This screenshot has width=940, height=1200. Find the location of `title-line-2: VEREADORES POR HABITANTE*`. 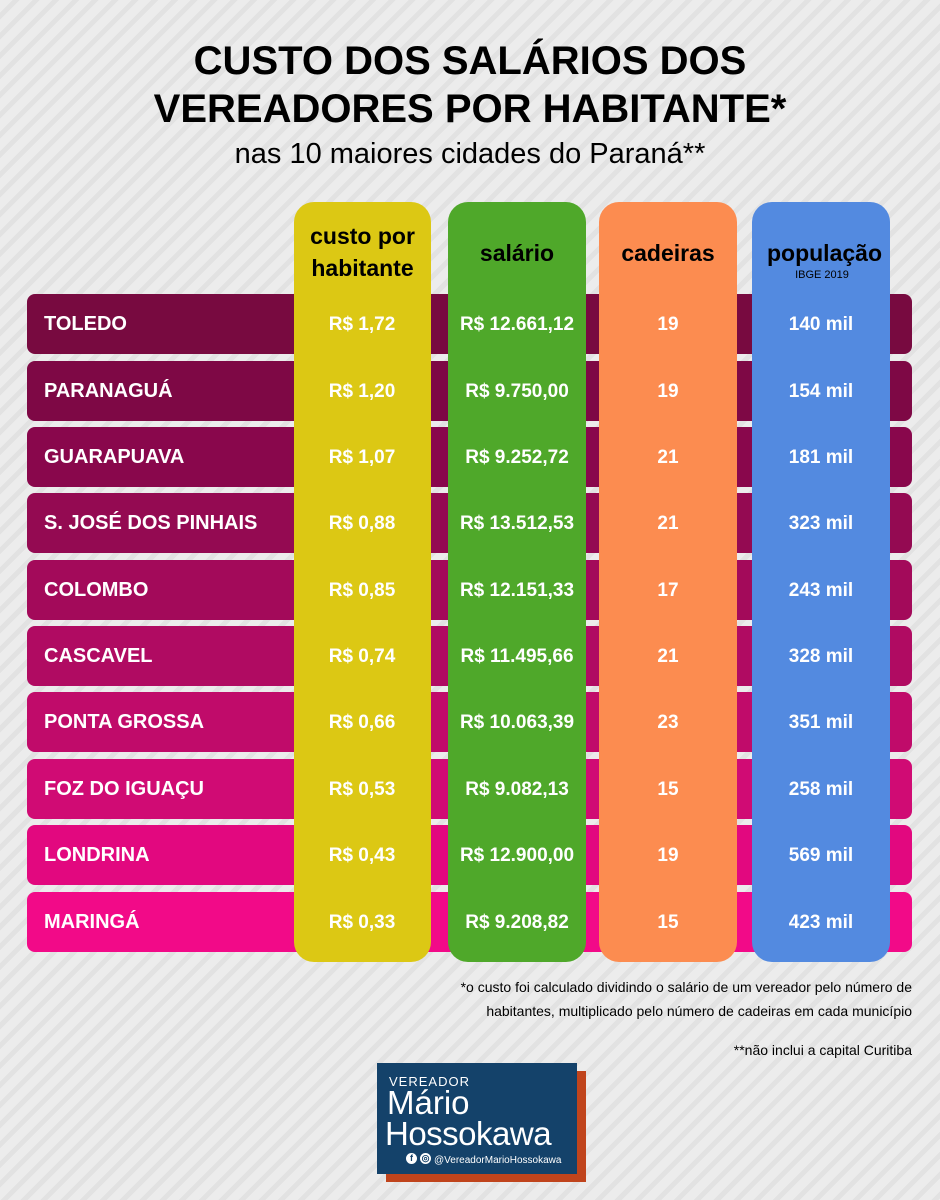

title-line-2: VEREADORES POR HABITANTE* is located at coordinates (470, 109).